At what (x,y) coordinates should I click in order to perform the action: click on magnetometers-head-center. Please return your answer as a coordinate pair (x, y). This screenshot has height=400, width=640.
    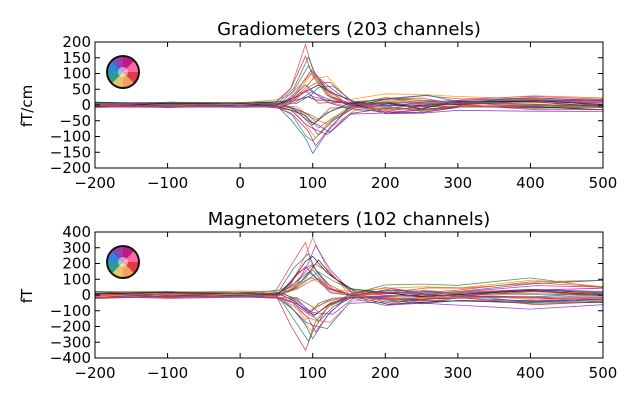
    Looking at the image, I should click on (123, 262).